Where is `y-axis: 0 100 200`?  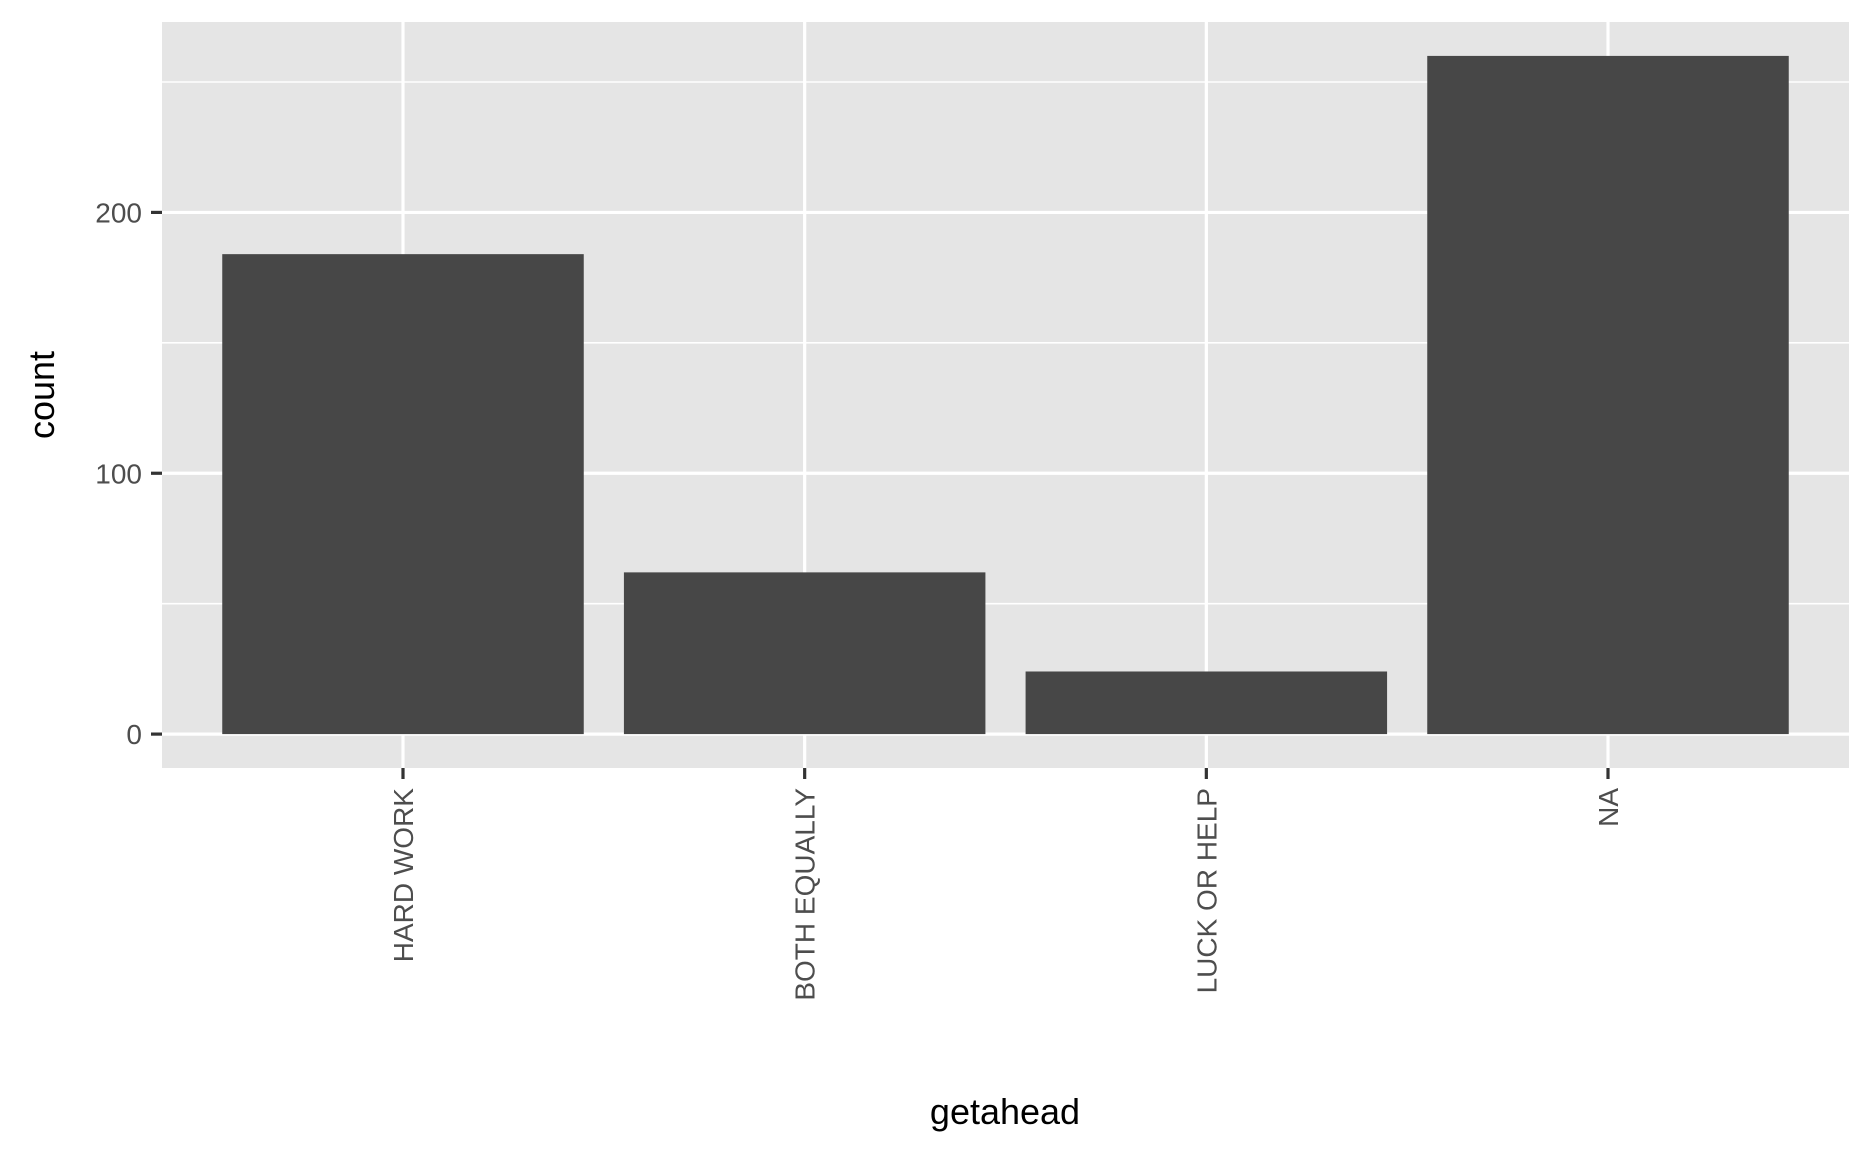
y-axis: 0 100 200 is located at coordinates (128, 473).